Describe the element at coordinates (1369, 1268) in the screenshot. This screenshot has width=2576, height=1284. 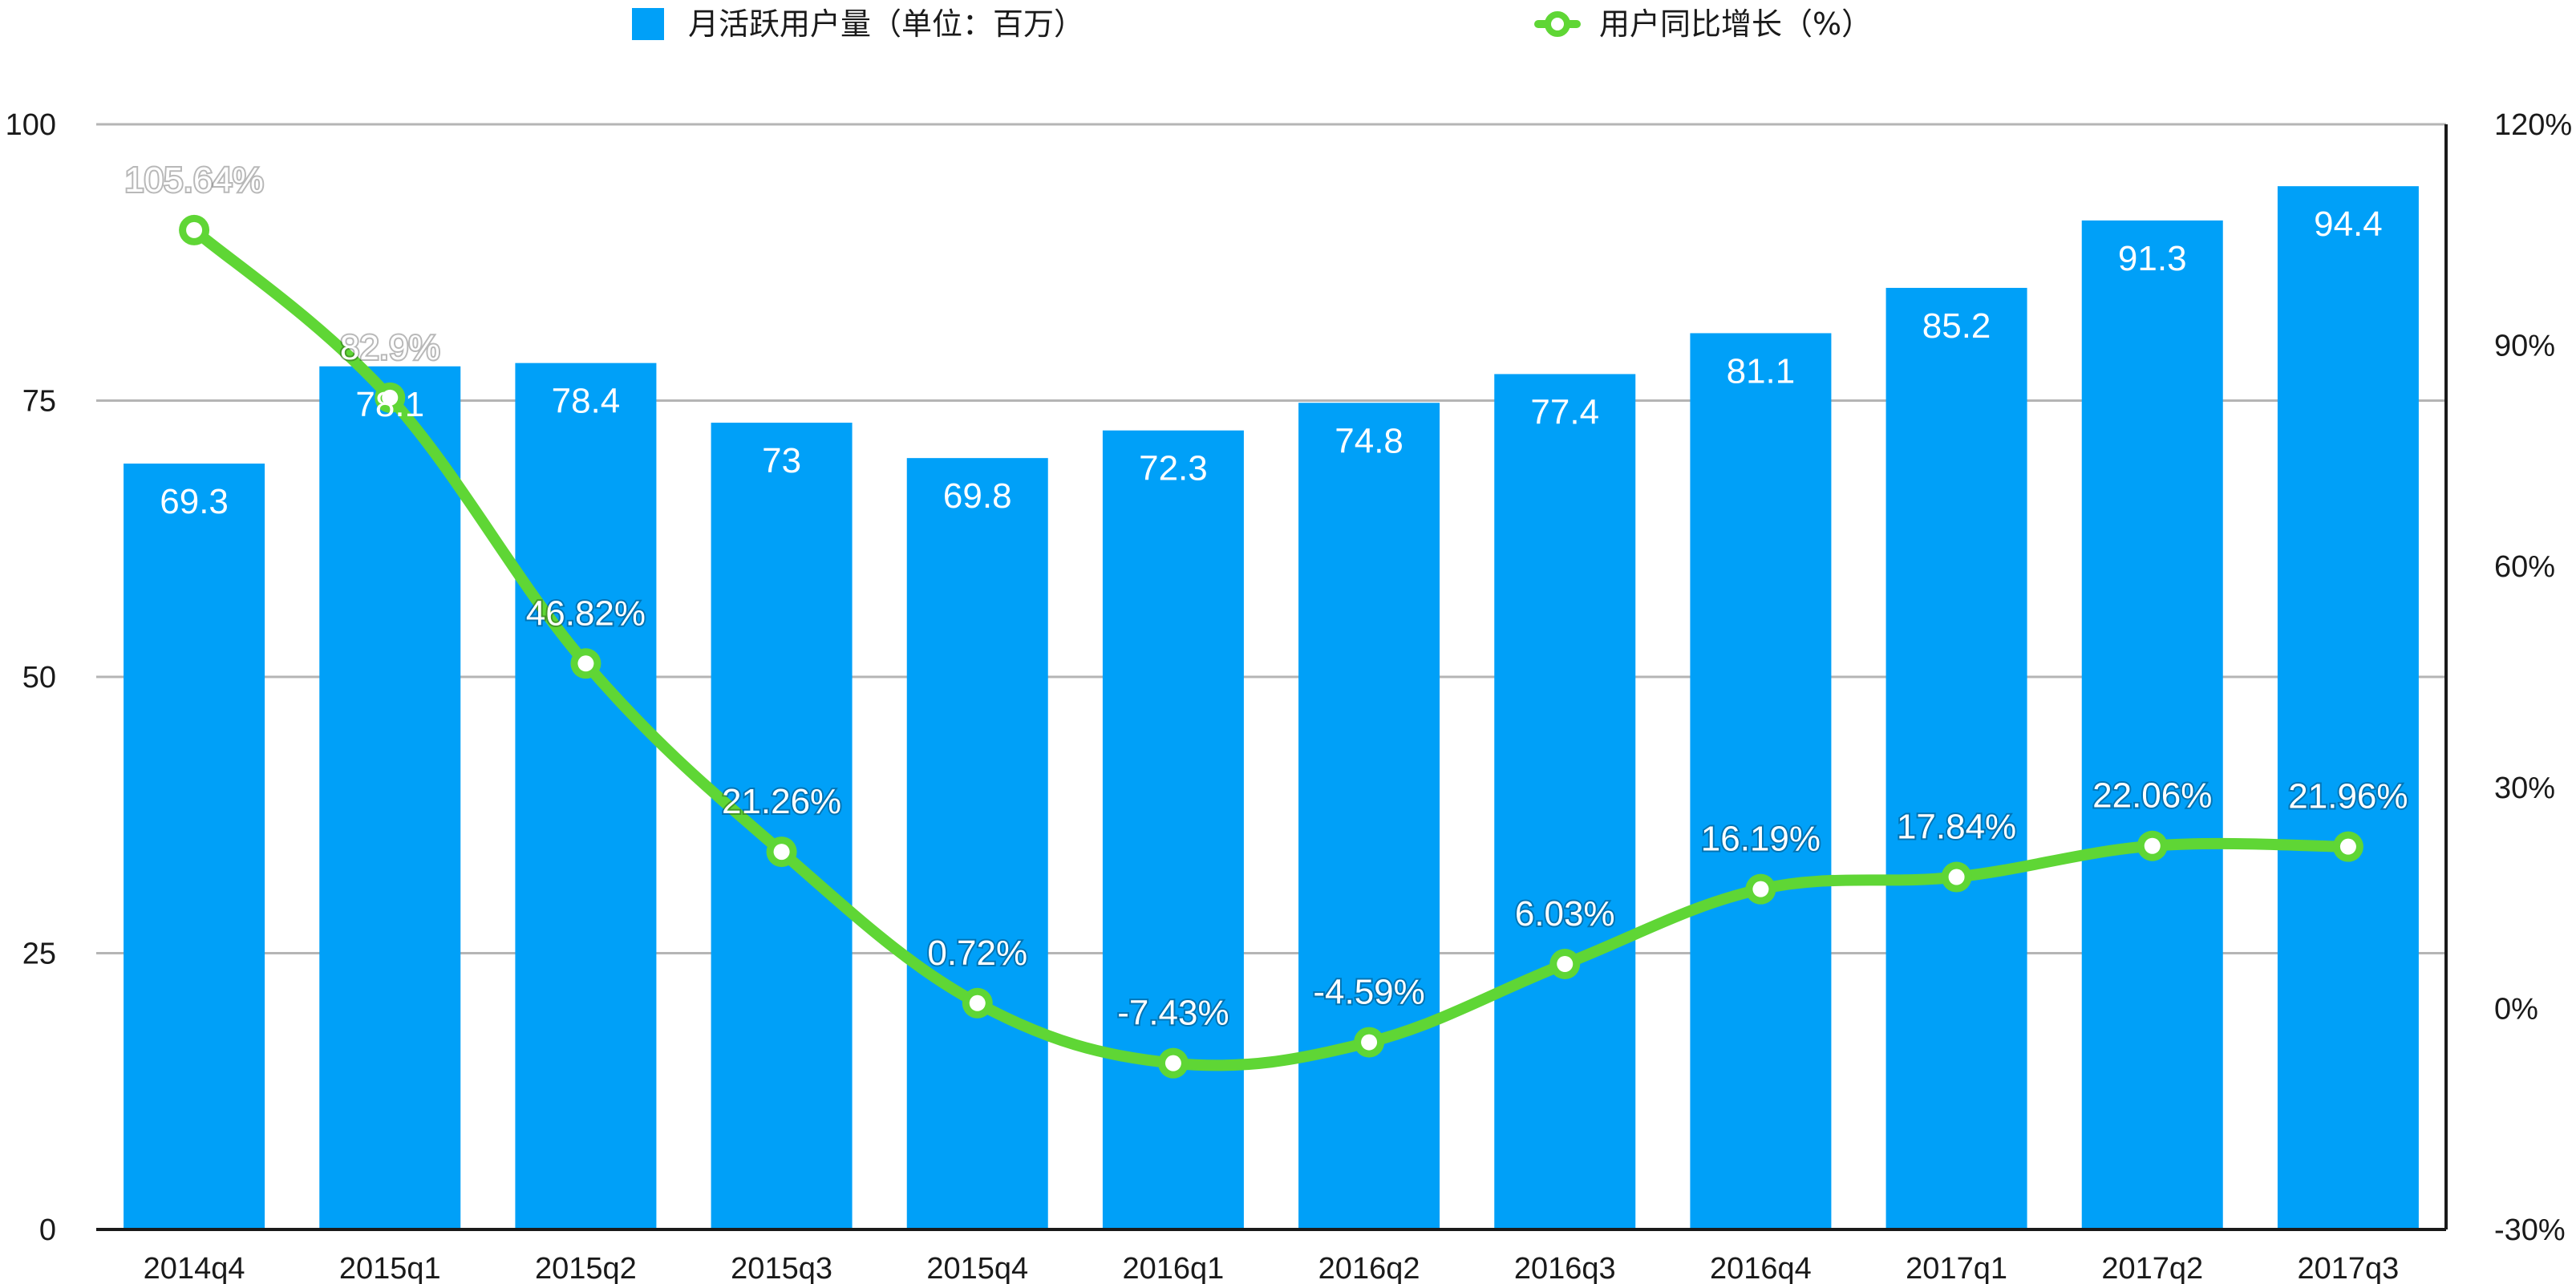
I see `x-tick-label: 2016q2` at that location.